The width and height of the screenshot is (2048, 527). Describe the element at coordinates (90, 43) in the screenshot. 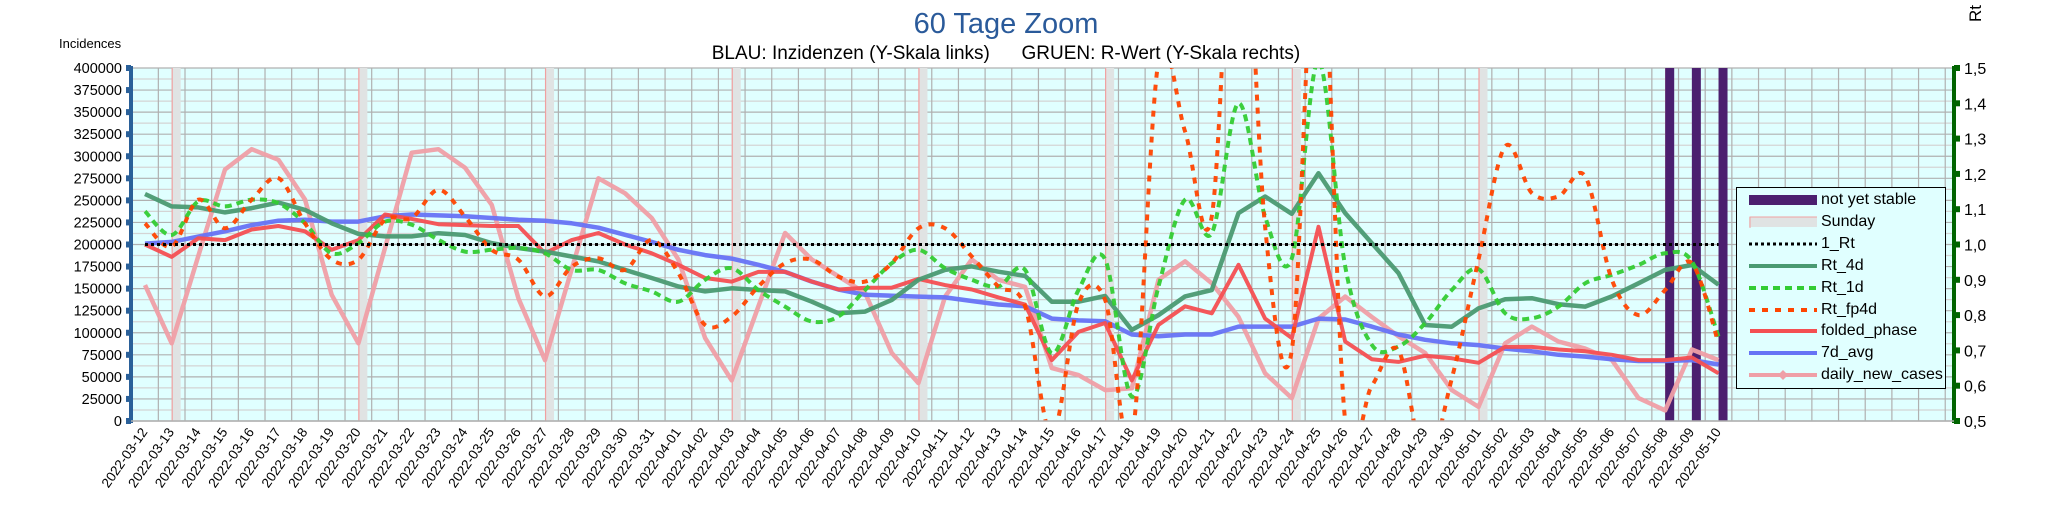

I see `y-axis-left-label: Incidences` at that location.